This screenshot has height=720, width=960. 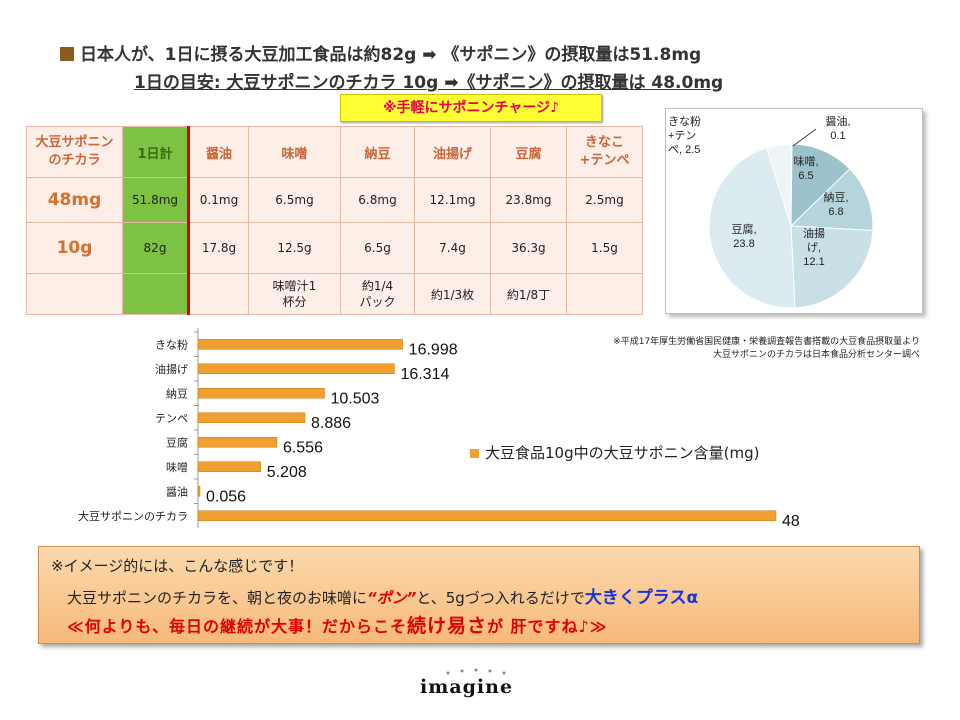 What do you see at coordinates (133, 516) in the screenshot?
I see `bar-category-label: 大豆サポニンのチカラ` at bounding box center [133, 516].